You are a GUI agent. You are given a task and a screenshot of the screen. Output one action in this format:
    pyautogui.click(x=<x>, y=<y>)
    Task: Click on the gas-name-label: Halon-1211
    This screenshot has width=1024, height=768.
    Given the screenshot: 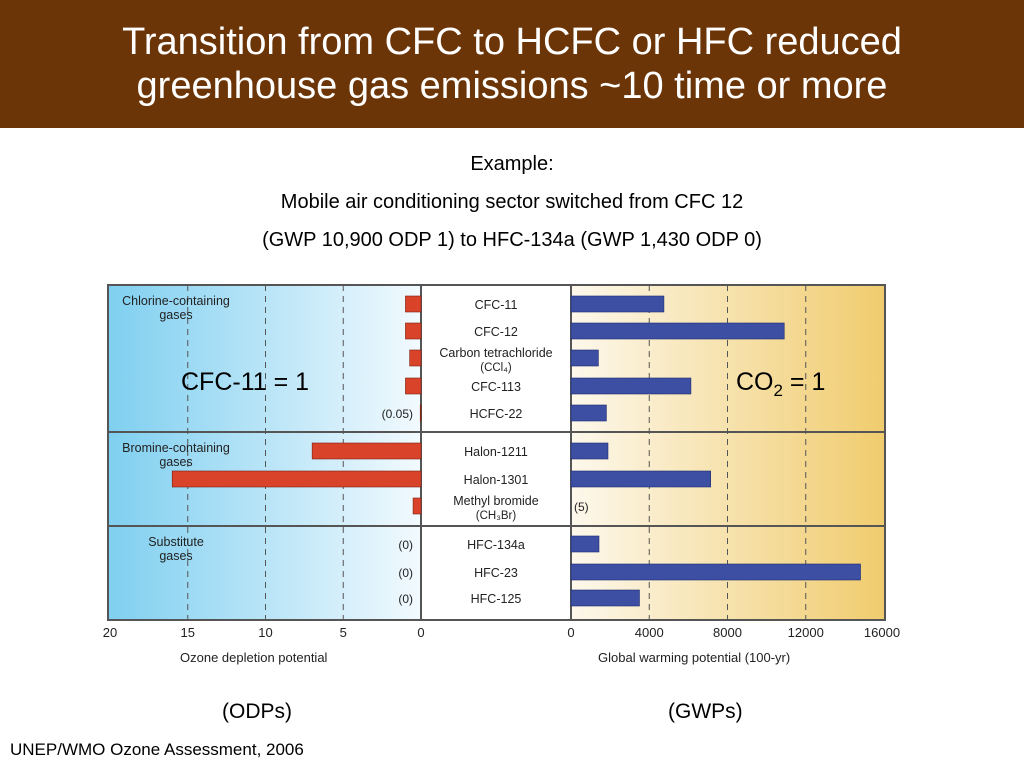 What is the action you would take?
    pyautogui.click(x=496, y=452)
    